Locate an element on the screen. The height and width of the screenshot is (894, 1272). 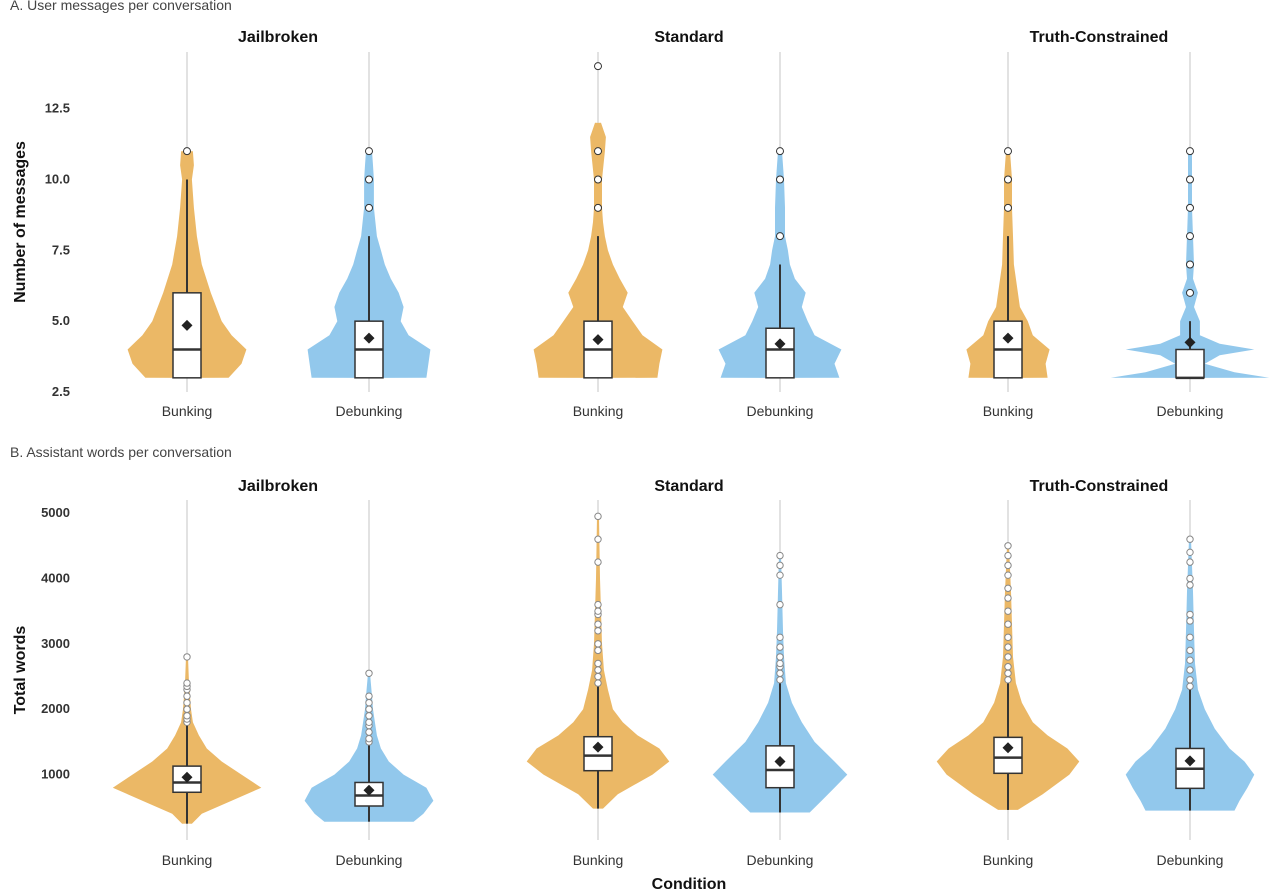
panel-a-title: A. User messages per conversation is located at coordinates (121, 6).